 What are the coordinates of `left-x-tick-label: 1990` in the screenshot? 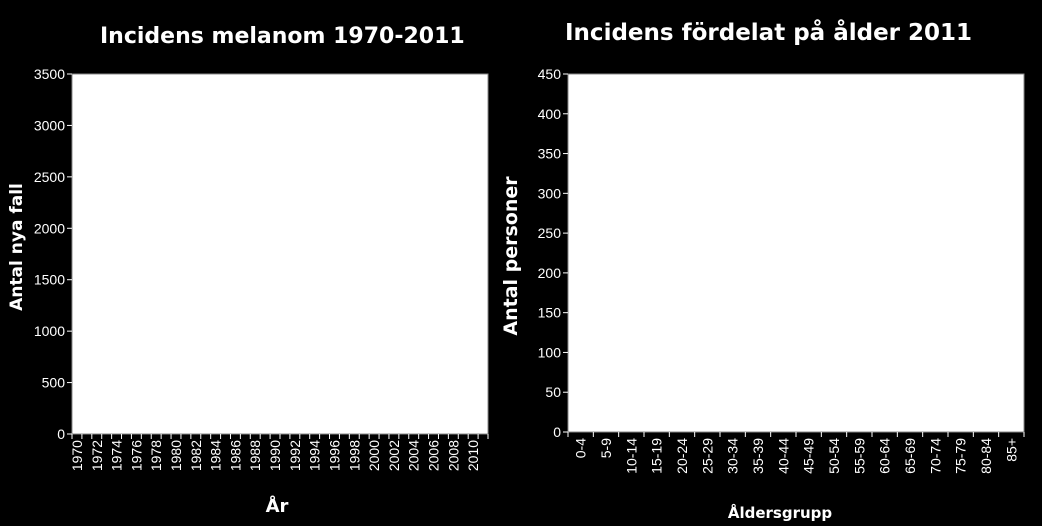 It's located at (275, 455).